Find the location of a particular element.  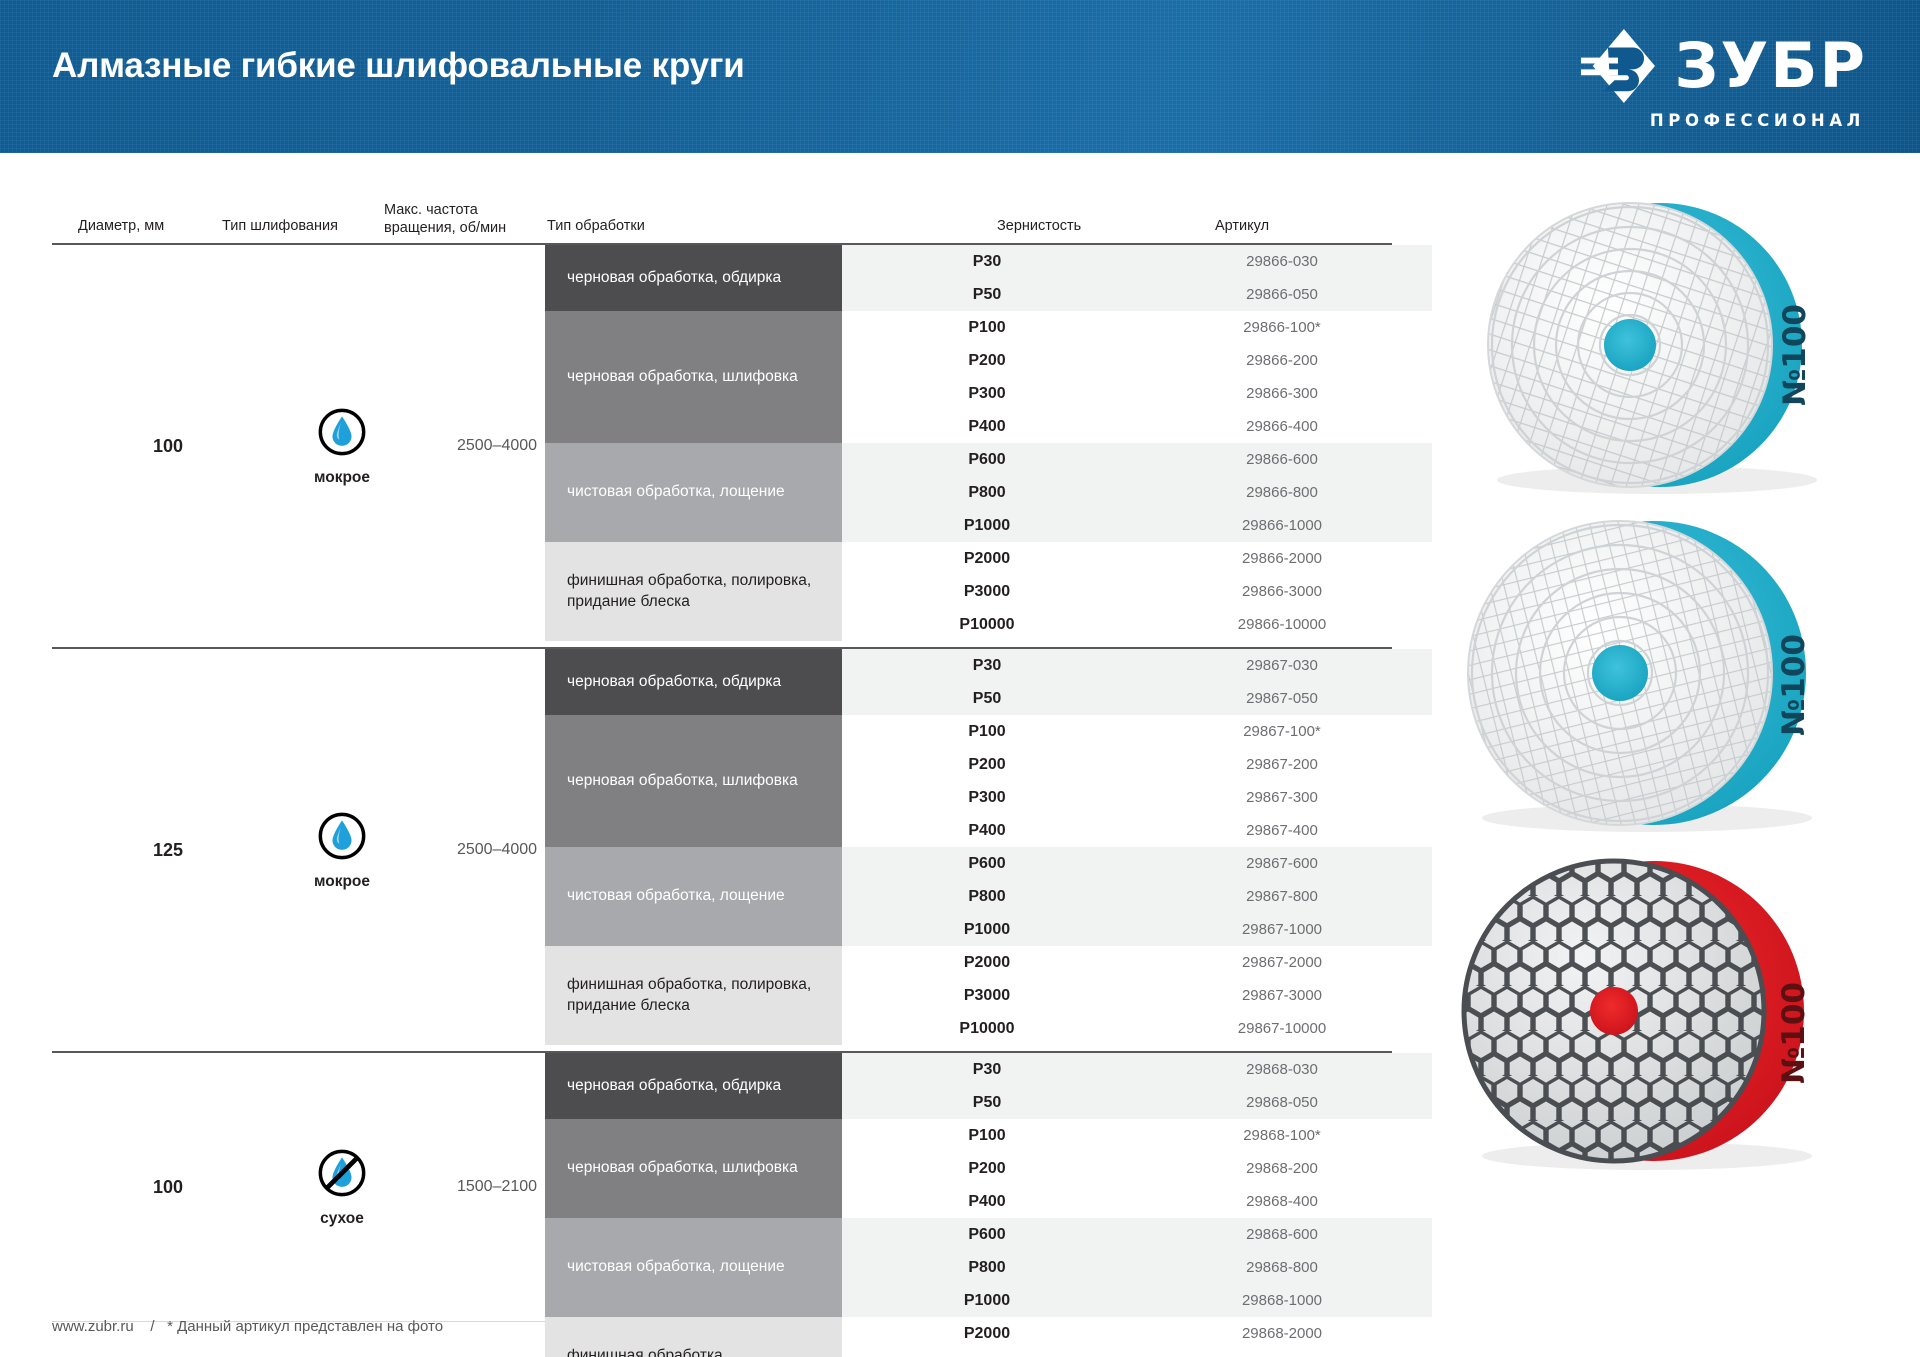

article-value: 29868-200 is located at coordinates (1282, 1168).